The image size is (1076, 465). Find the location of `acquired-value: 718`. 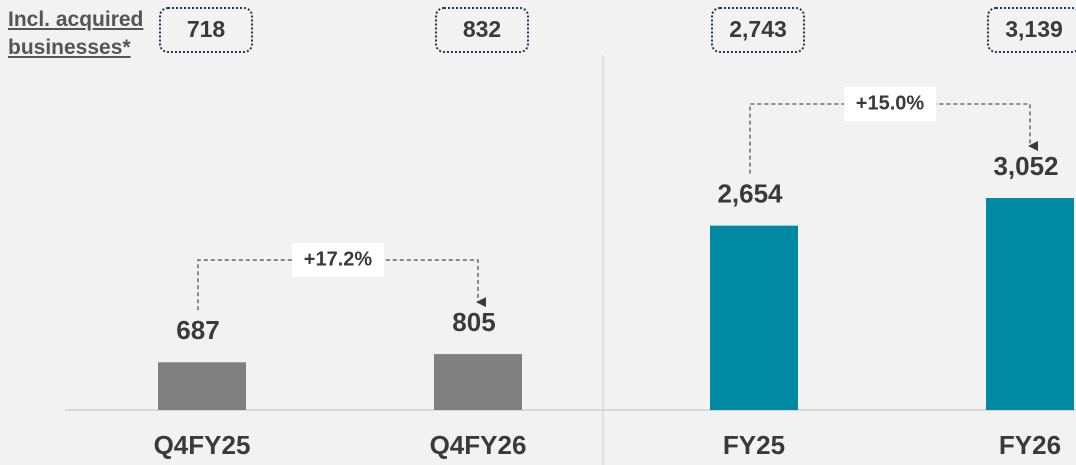

acquired-value: 718 is located at coordinates (206, 29).